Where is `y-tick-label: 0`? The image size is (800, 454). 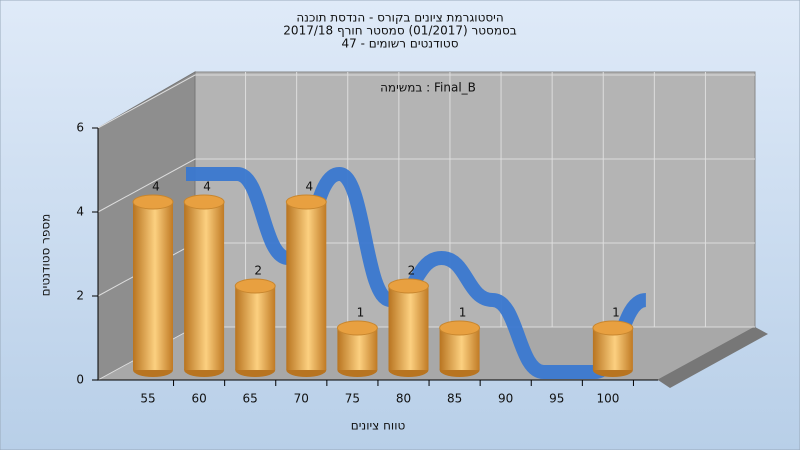 y-tick-label: 0 is located at coordinates (80, 380).